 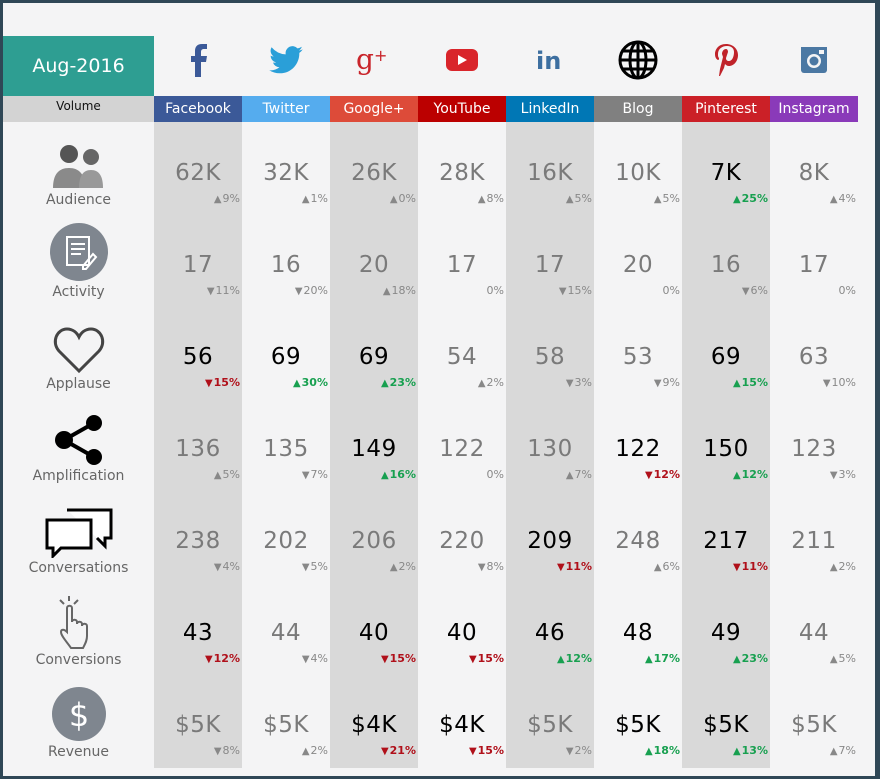 I want to click on metric-audience: Audience, so click(x=78, y=176).